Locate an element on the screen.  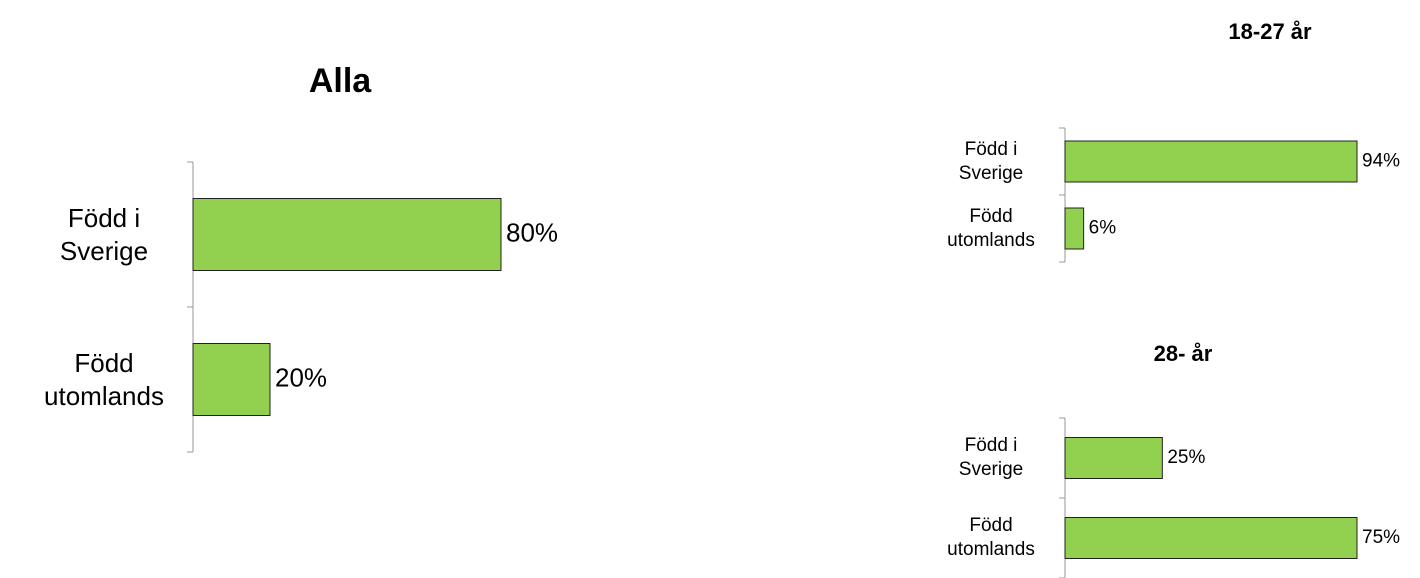
value-label: 20% is located at coordinates (301, 377).